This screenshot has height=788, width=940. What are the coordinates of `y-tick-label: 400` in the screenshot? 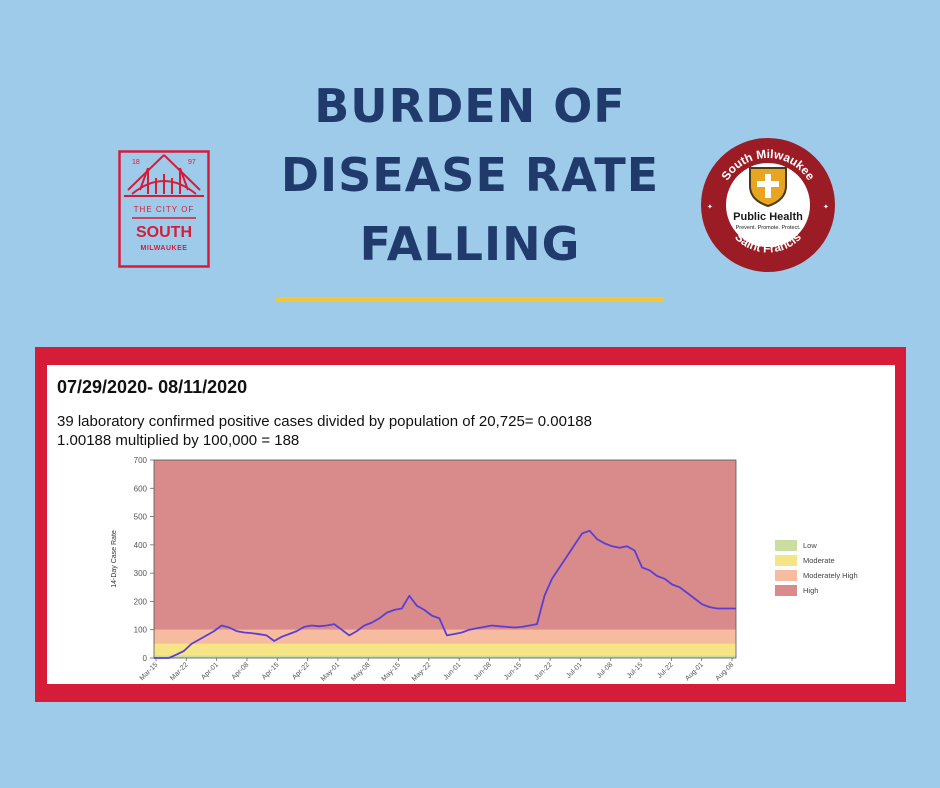 It's located at (141, 545).